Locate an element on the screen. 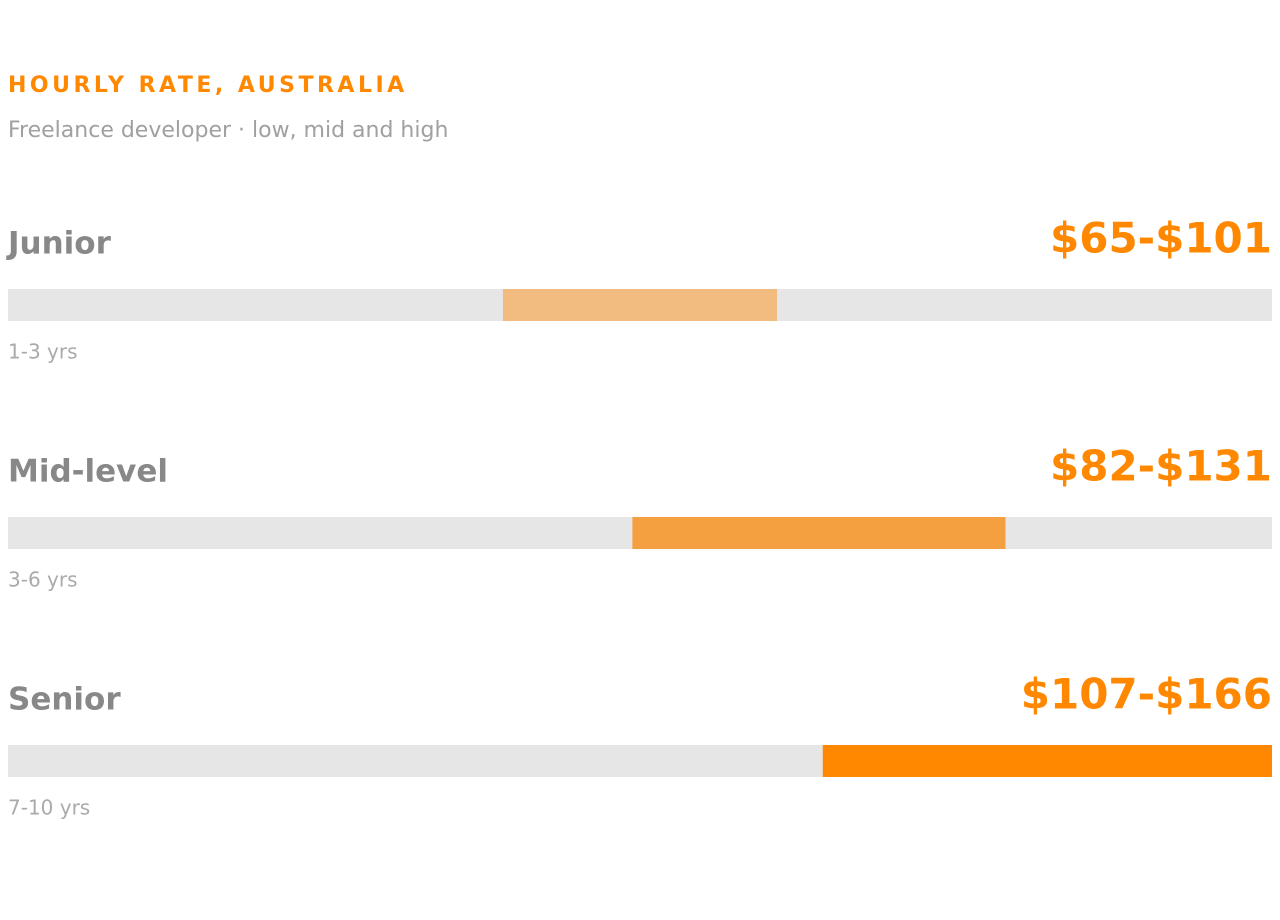 This screenshot has height=920, width=1280. value-label: $107-$166 is located at coordinates (1146, 694).